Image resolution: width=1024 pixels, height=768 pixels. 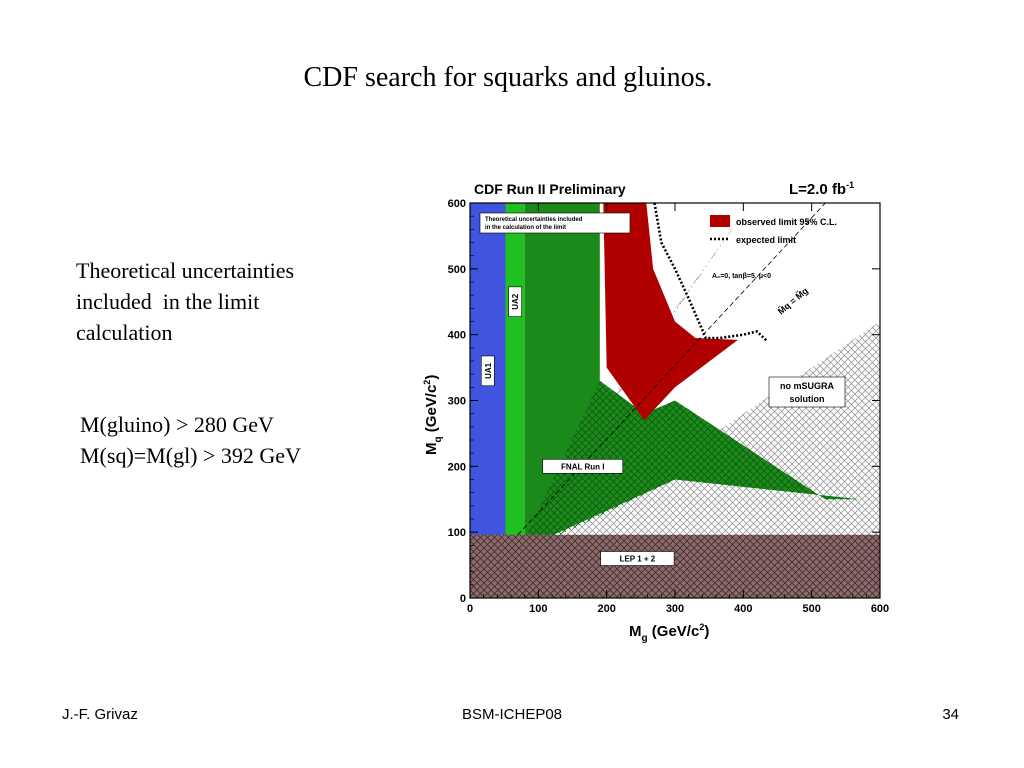 What do you see at coordinates (950, 714) in the screenshot?
I see `page-number: 34` at bounding box center [950, 714].